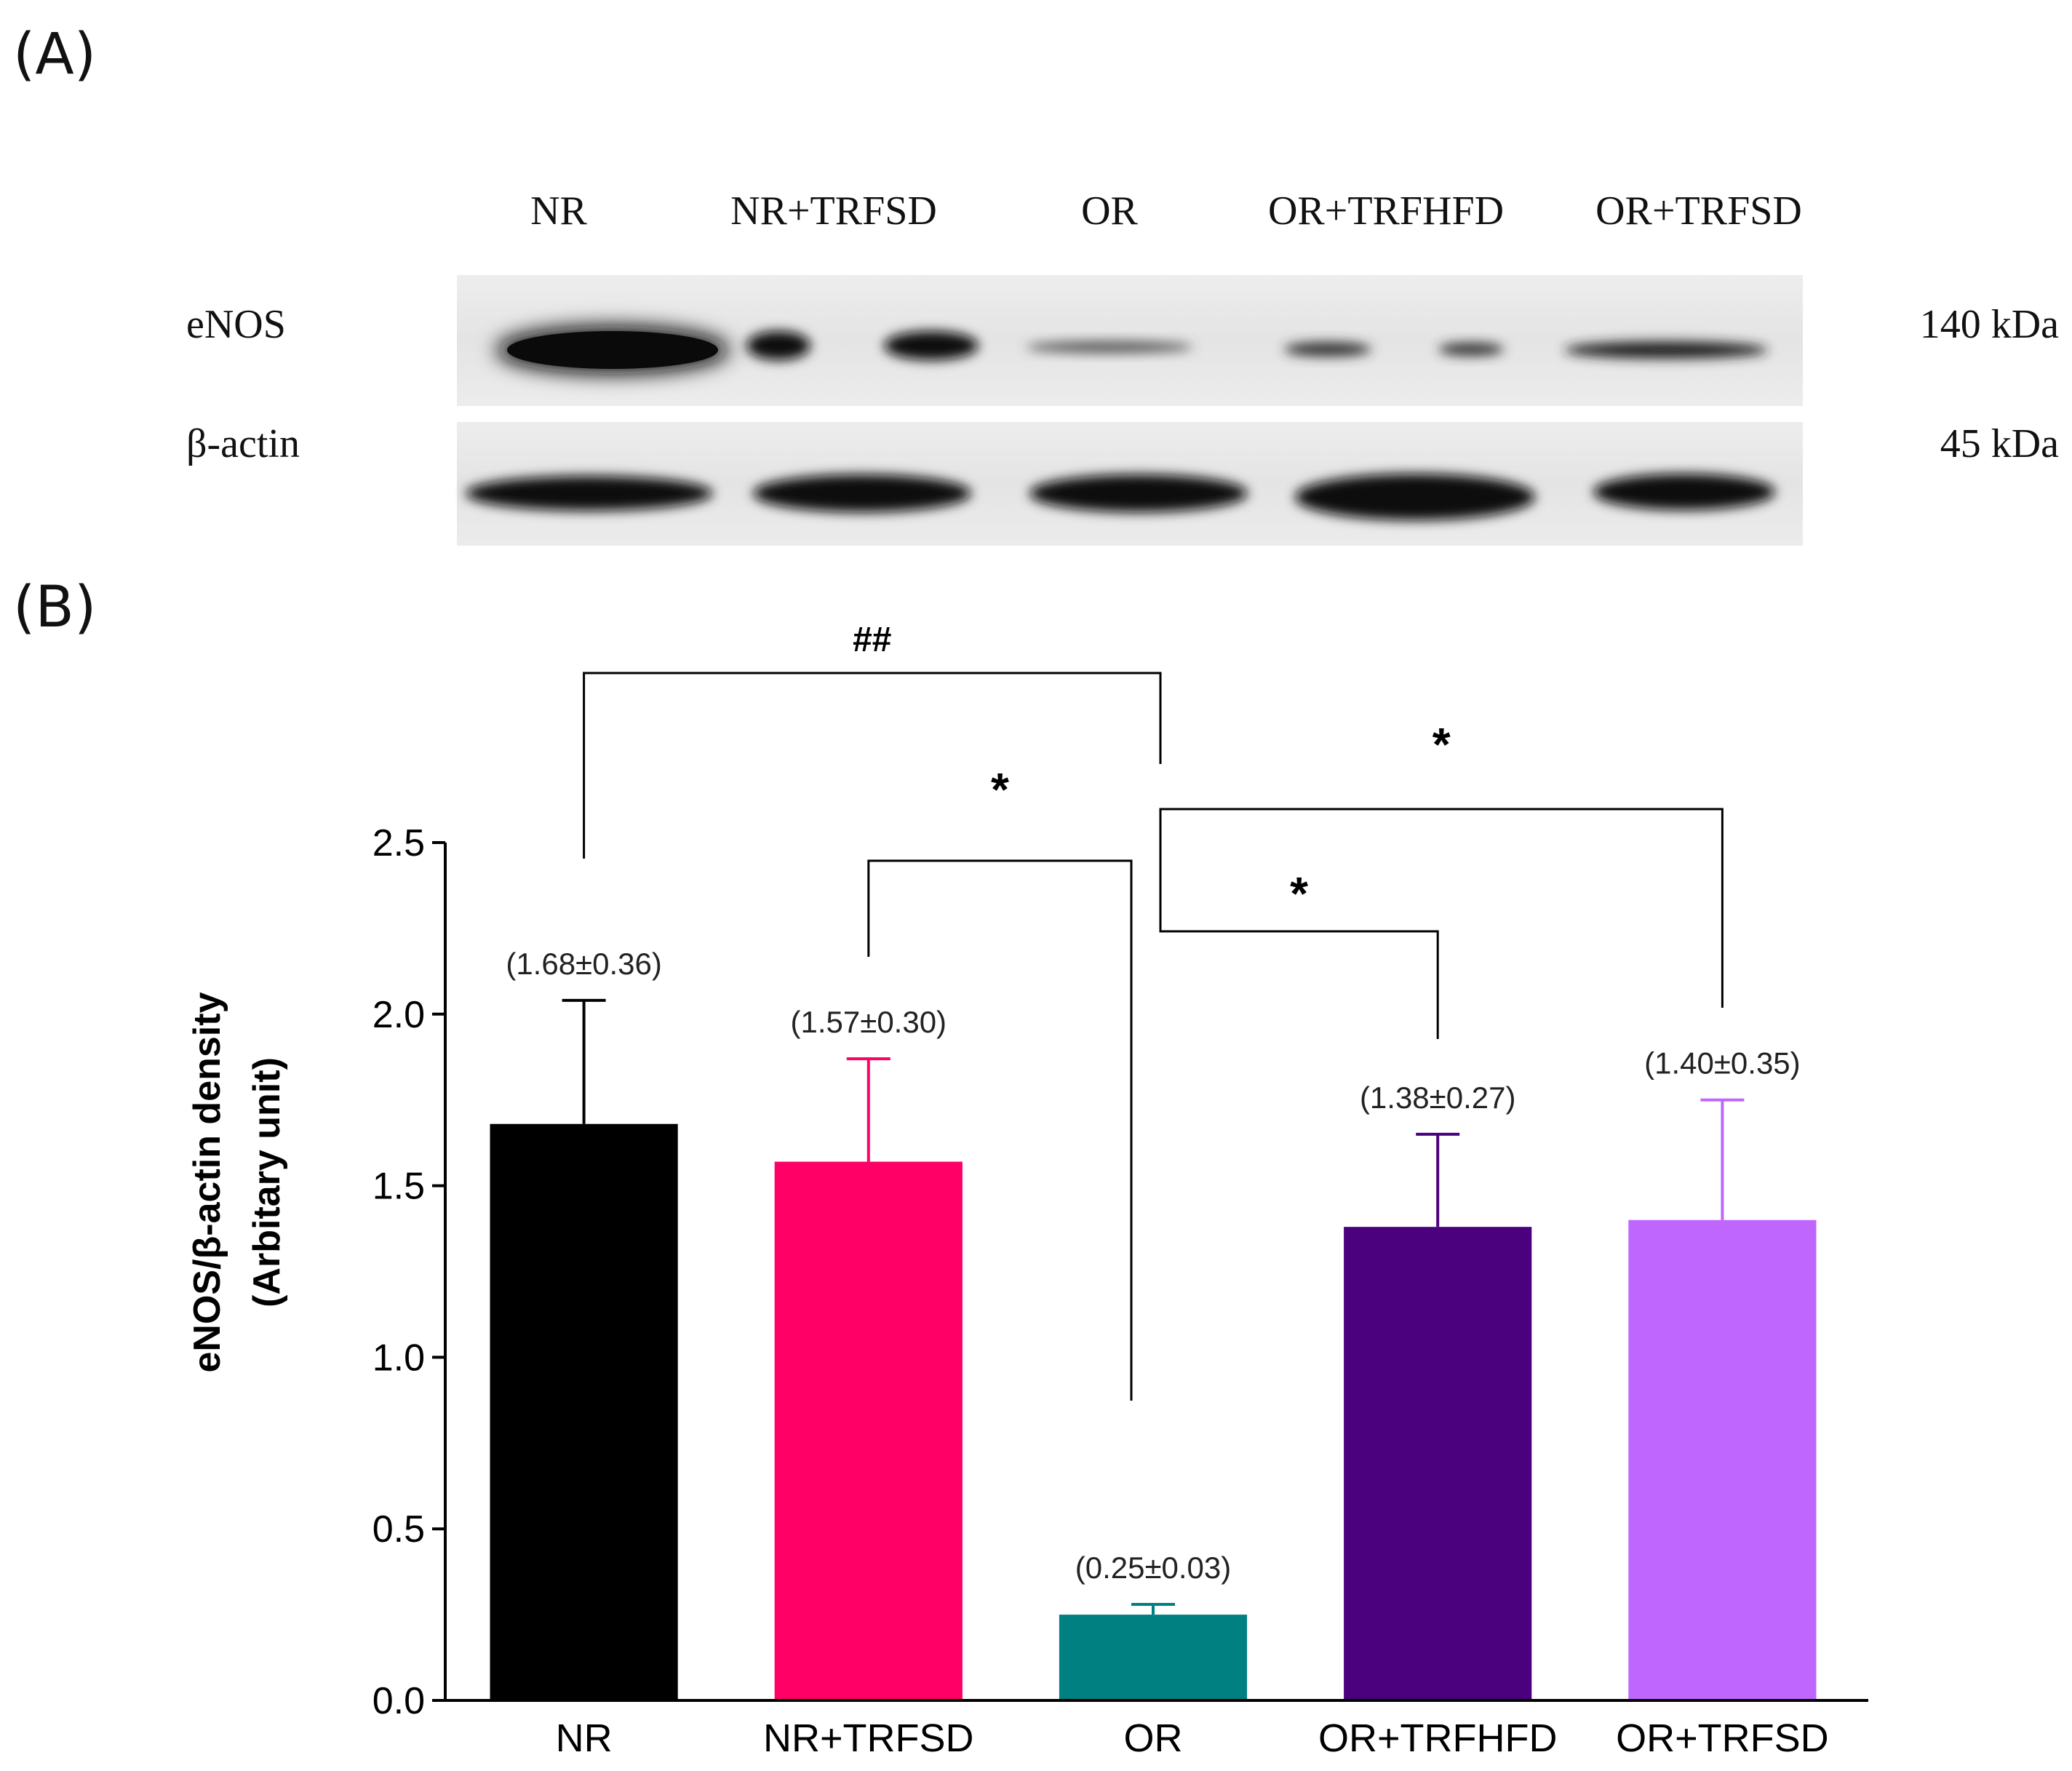  What do you see at coordinates (398, 843) in the screenshot?
I see `y-tick-label: 2.5` at bounding box center [398, 843].